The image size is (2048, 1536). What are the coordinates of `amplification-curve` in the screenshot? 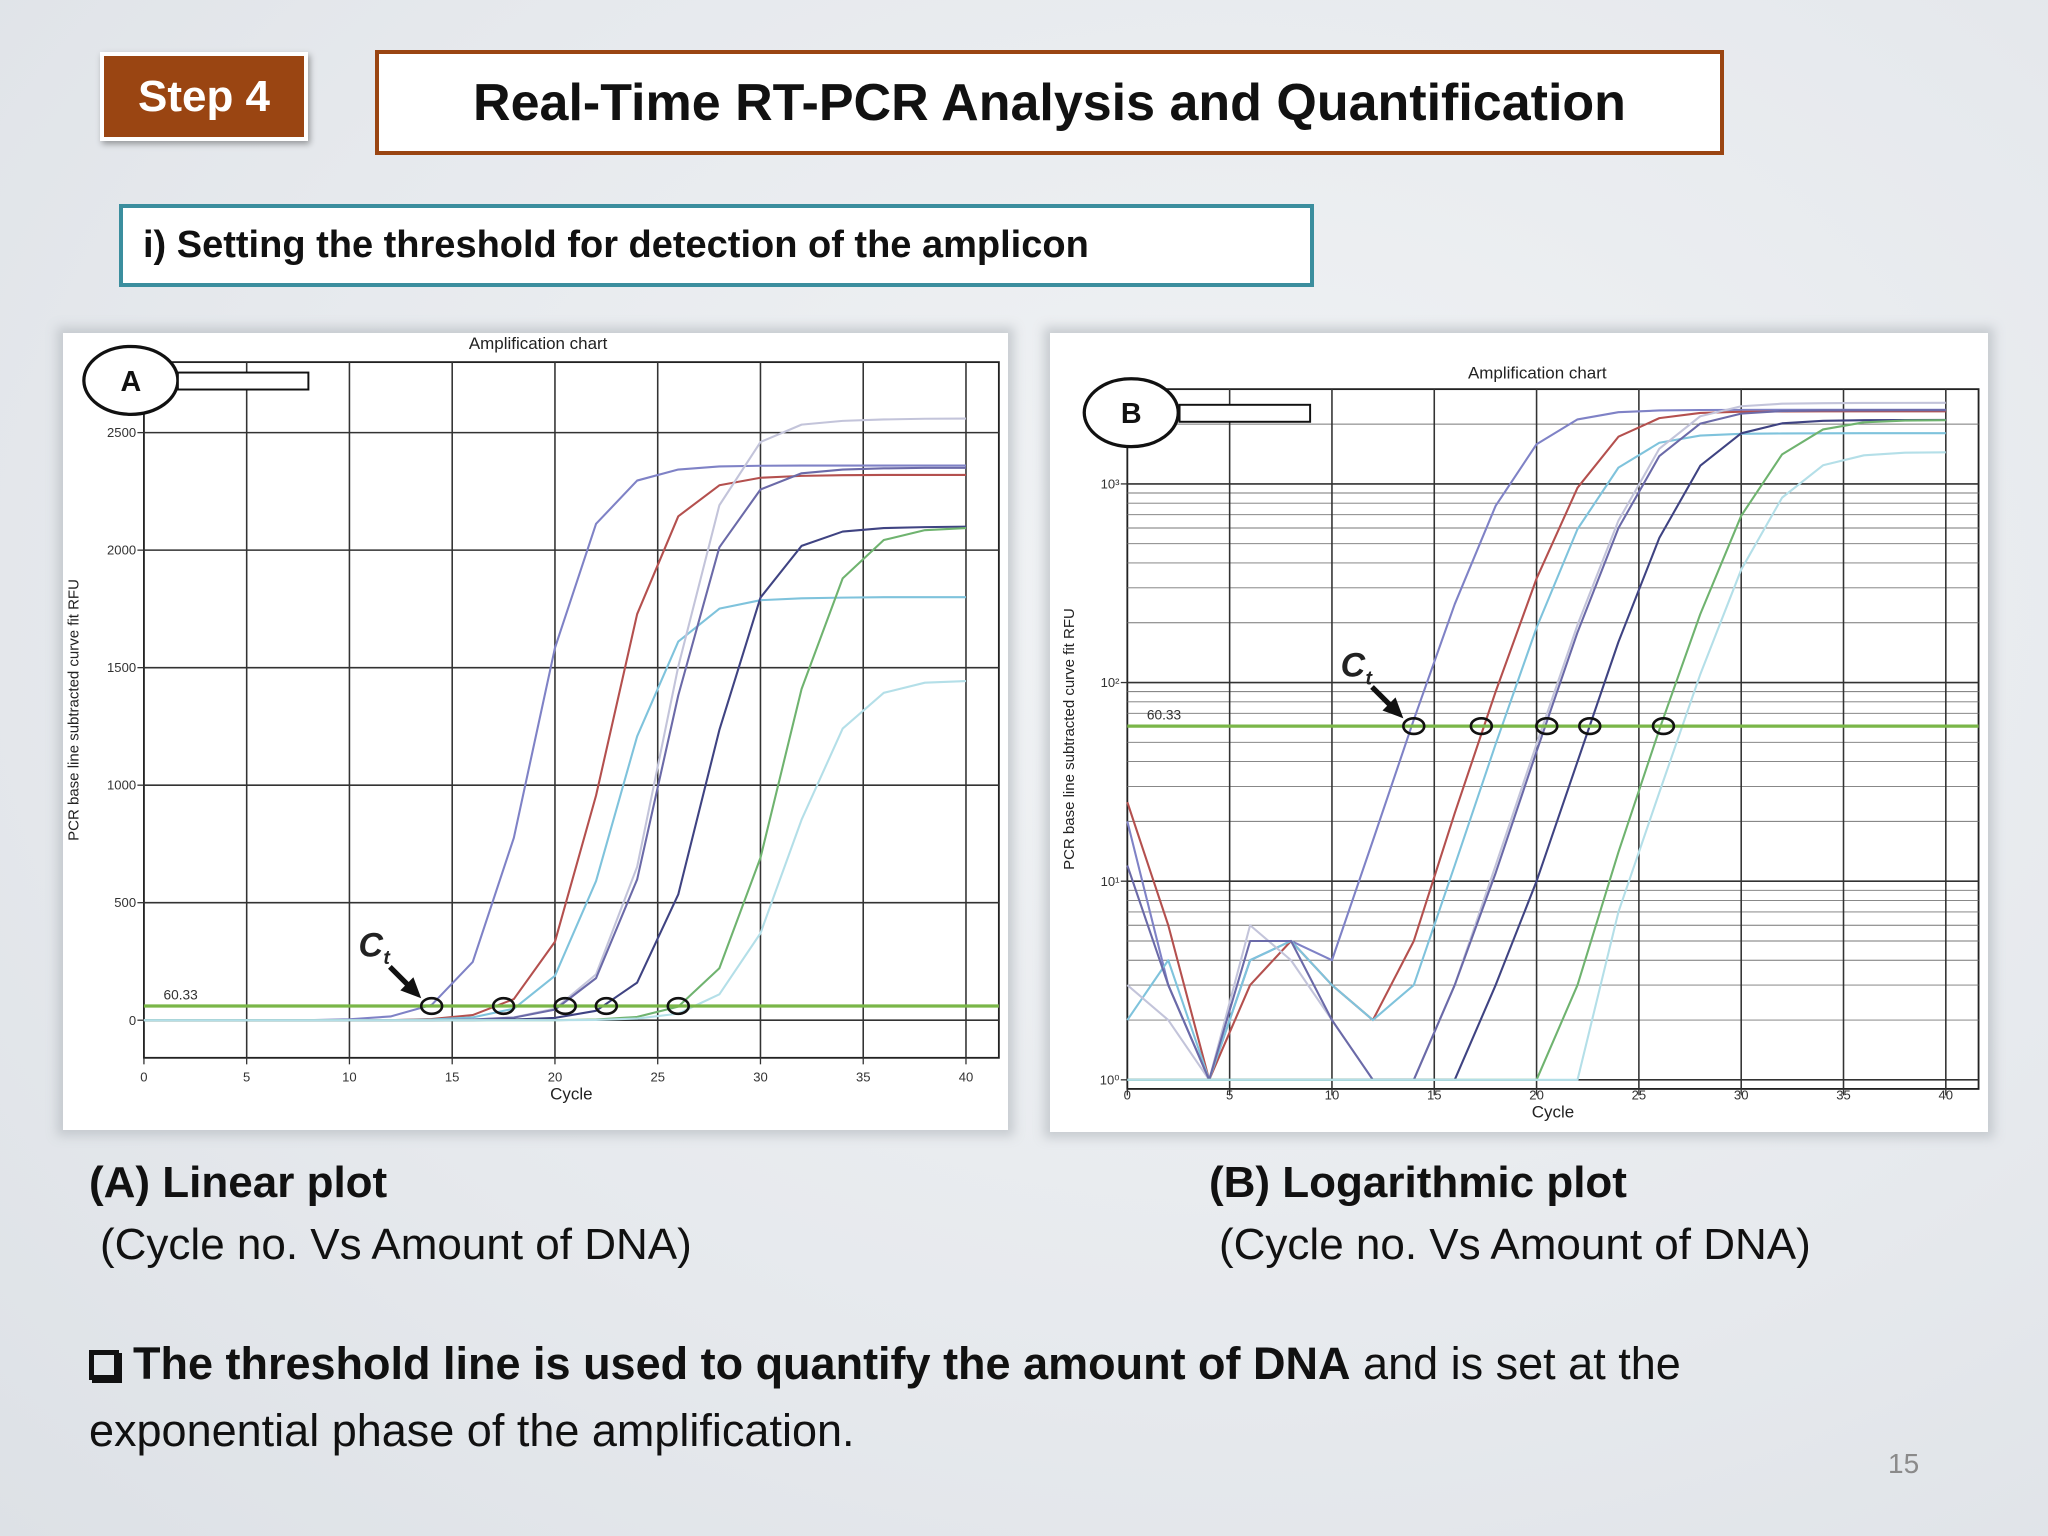 It's located at (555, 851).